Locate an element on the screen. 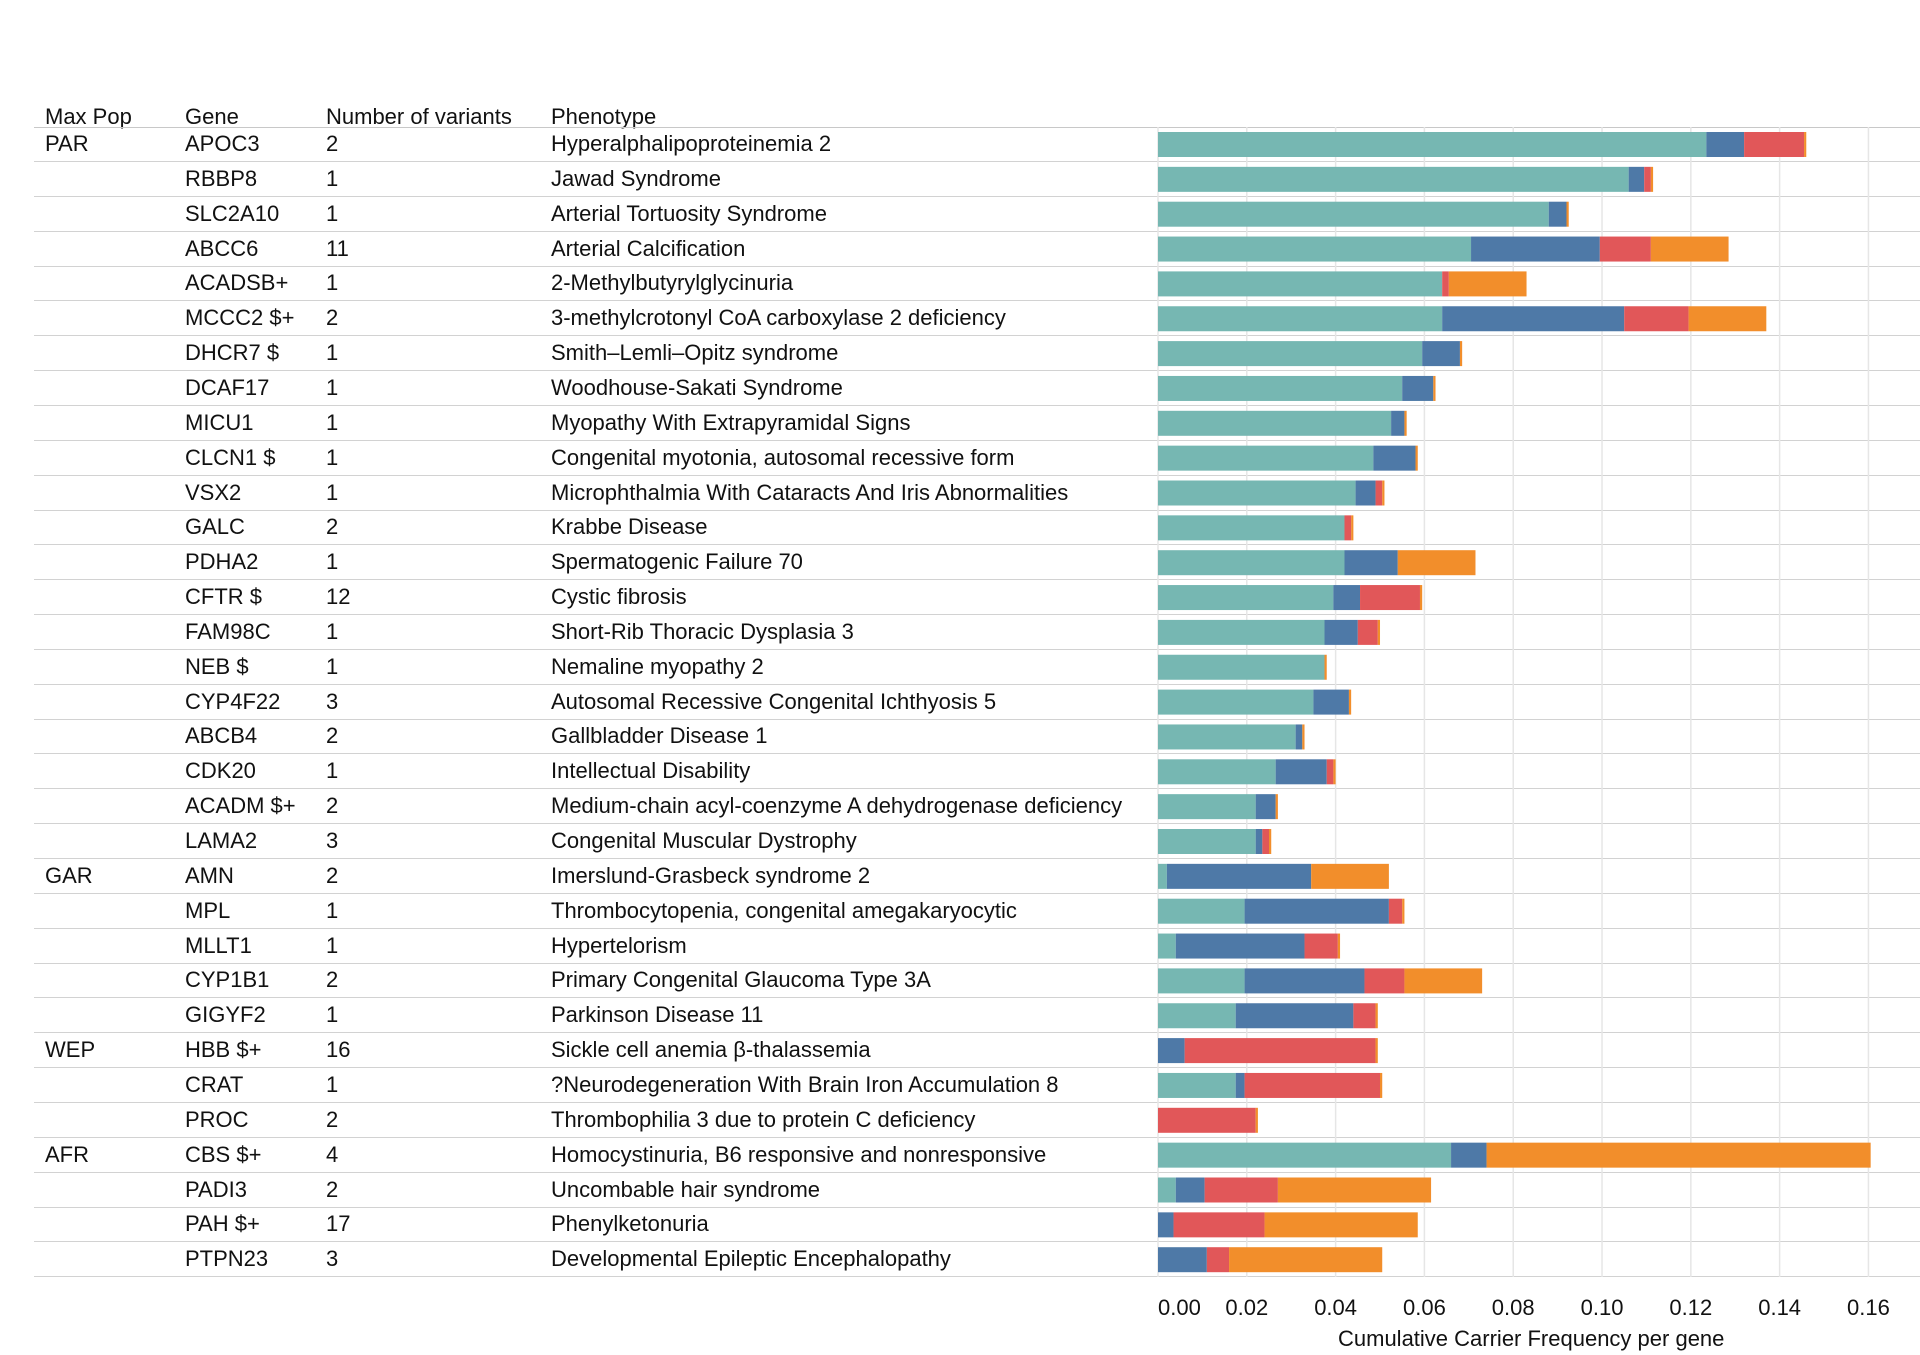  table-row: PAR APOC3 2 Hyperalphalipoproteinemia 2 is located at coordinates (977, 144).